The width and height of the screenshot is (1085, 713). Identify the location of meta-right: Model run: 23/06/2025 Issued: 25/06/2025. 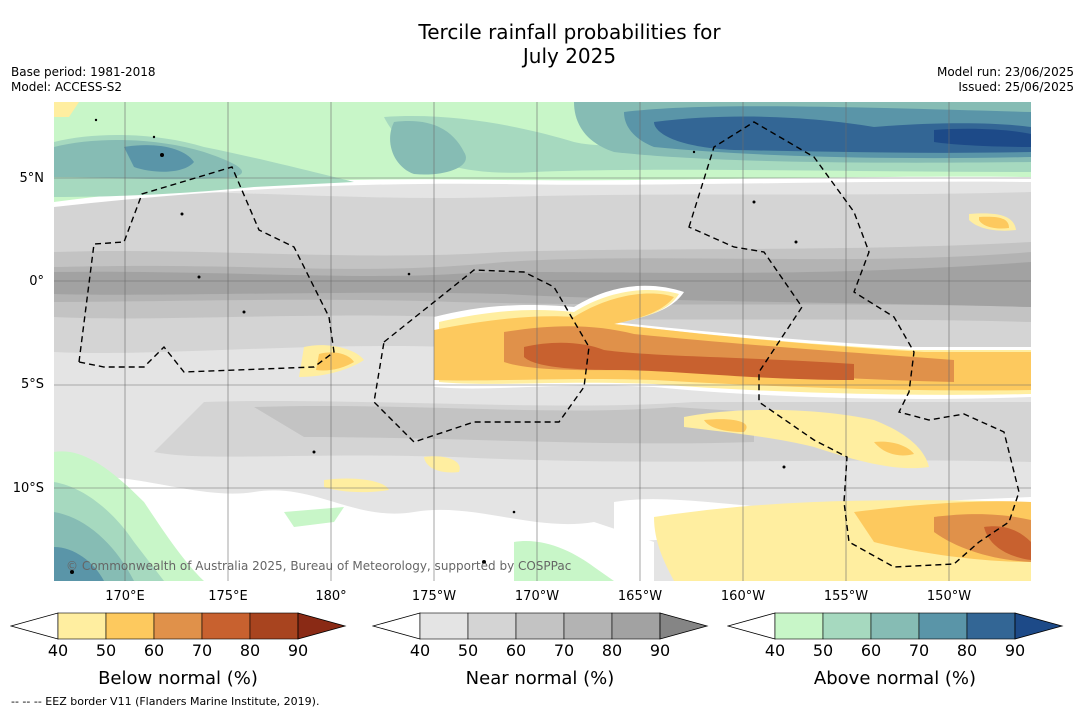
(1005, 80).